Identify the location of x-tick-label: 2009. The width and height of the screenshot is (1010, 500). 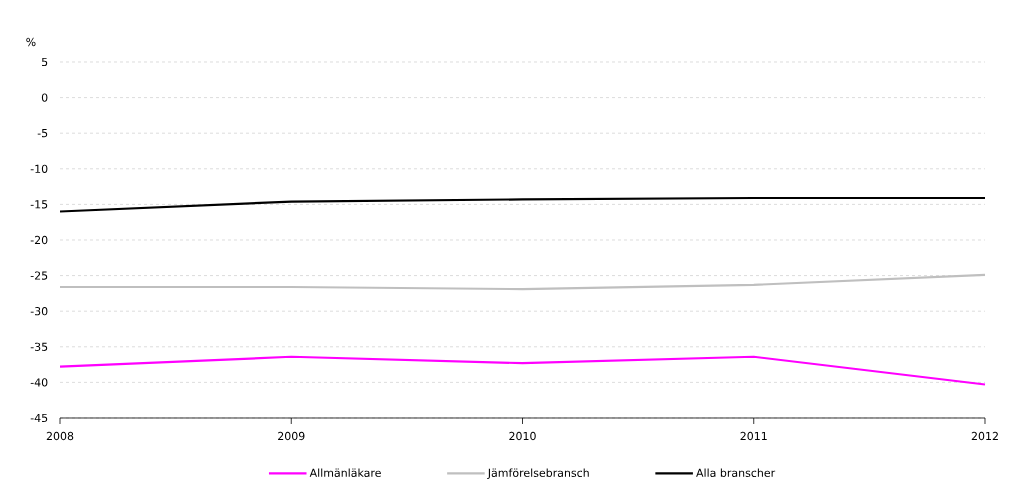
(291, 436).